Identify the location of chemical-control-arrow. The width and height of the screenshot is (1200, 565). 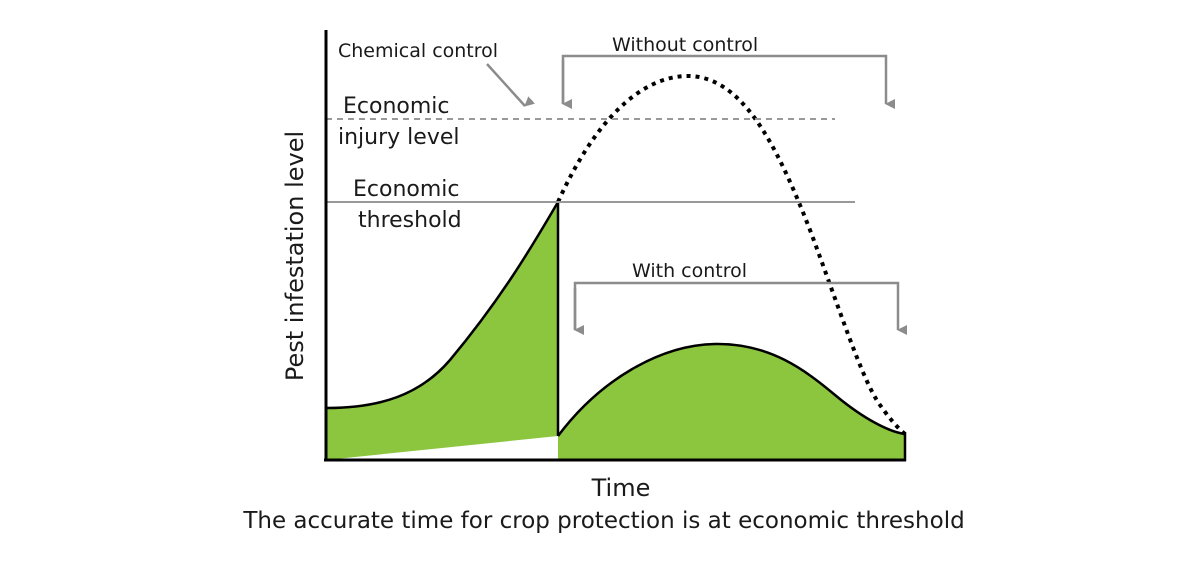
(511, 85).